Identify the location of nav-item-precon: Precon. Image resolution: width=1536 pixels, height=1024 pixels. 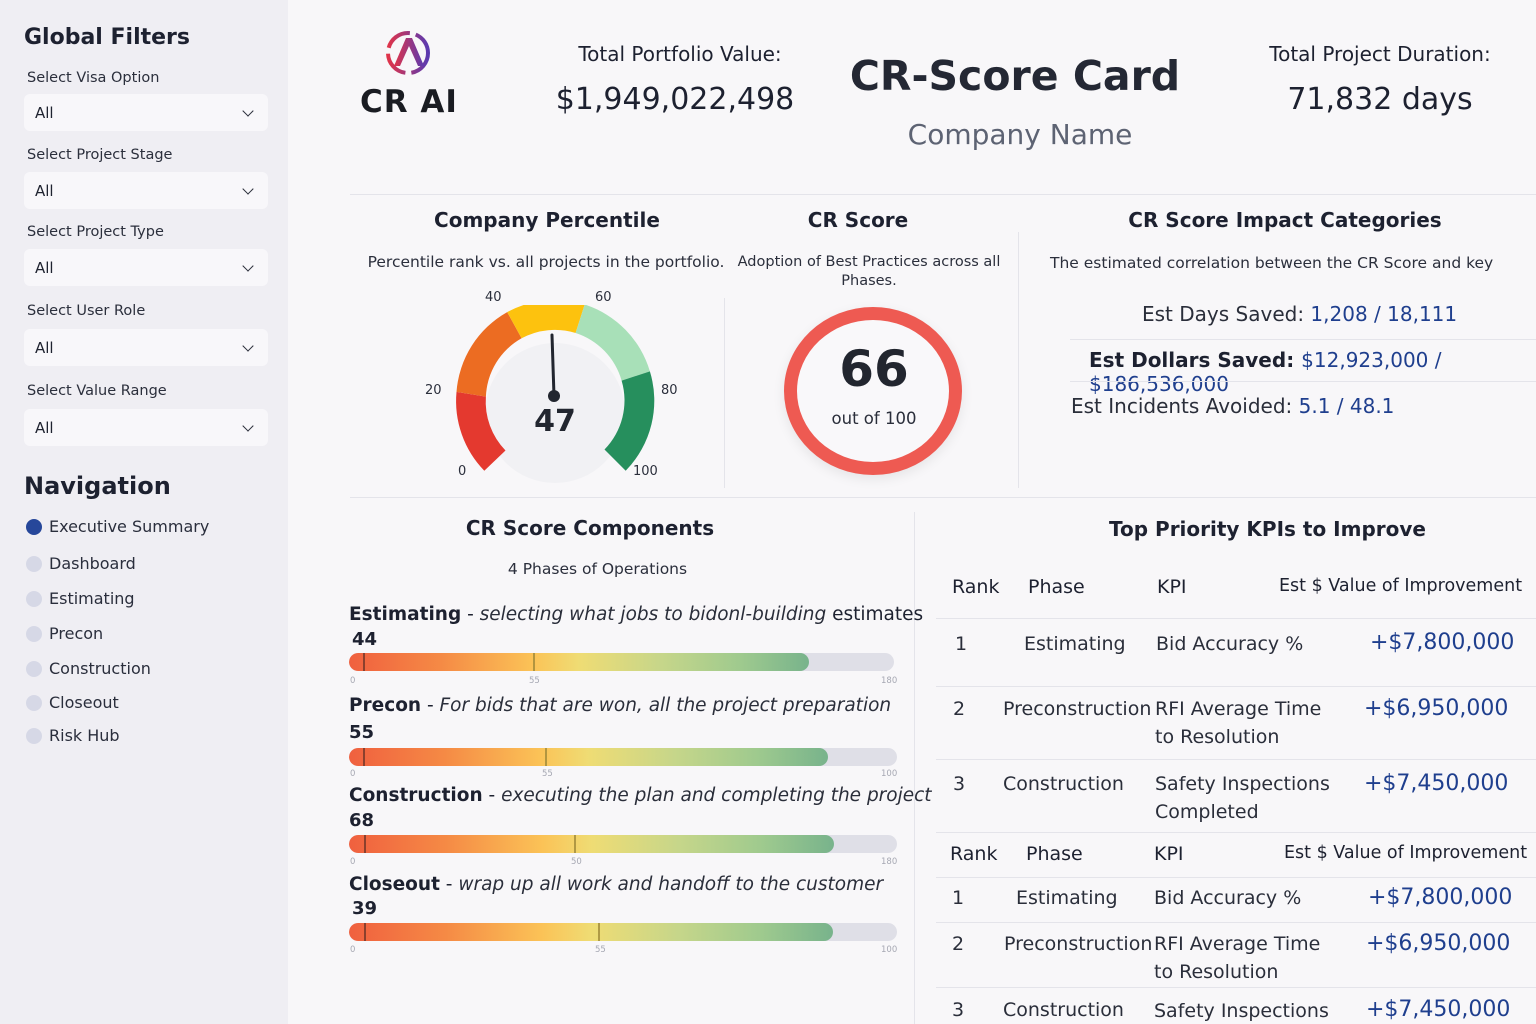
(64, 633).